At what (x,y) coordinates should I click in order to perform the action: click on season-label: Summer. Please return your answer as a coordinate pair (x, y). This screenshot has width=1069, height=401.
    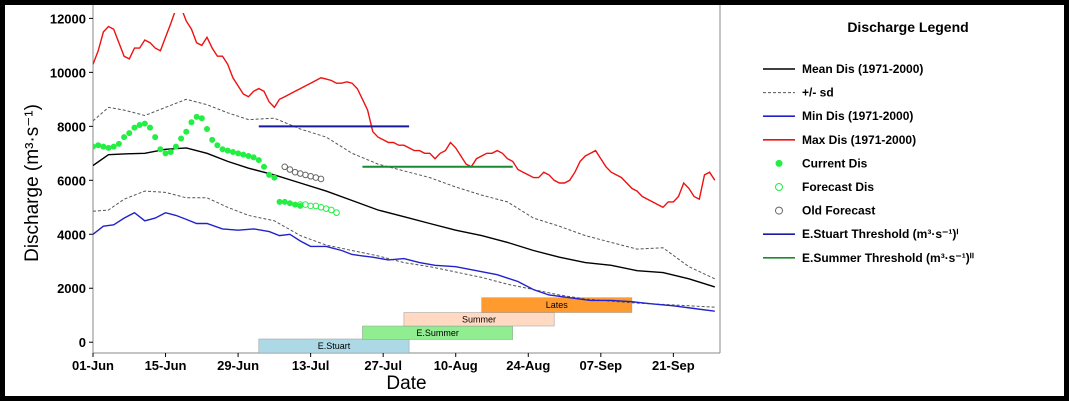
    Looking at the image, I should click on (479, 319).